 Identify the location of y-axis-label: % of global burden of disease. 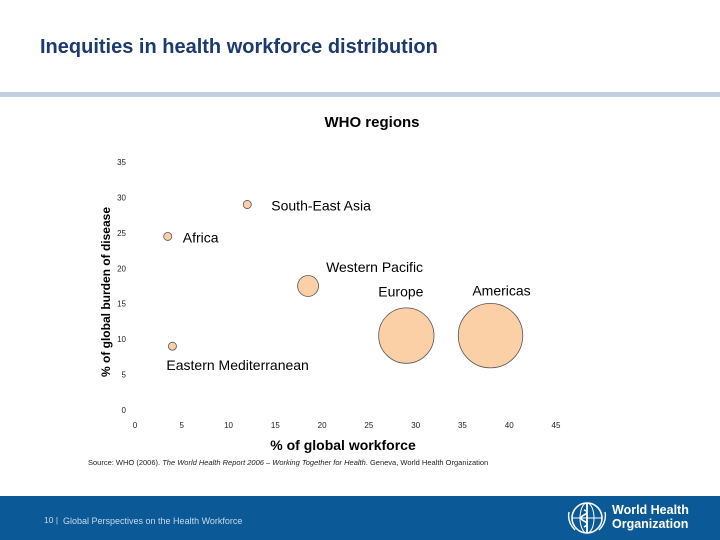
(106, 292).